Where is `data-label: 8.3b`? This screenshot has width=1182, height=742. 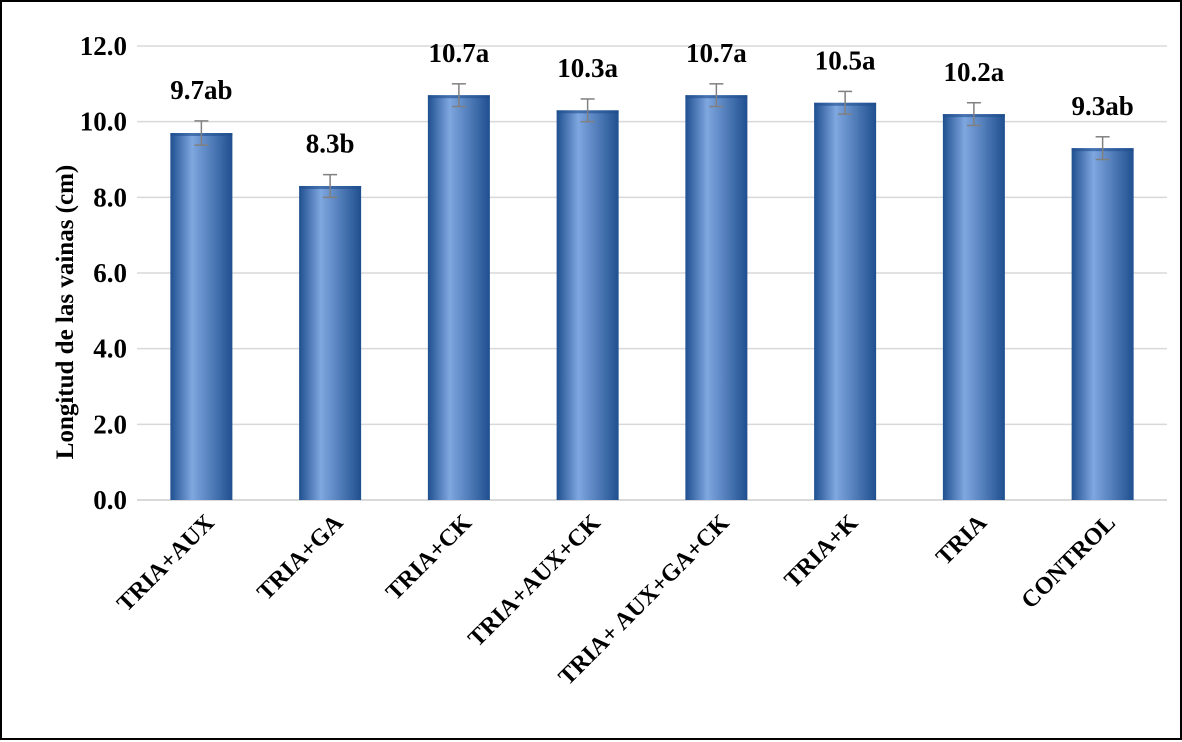
data-label: 8.3b is located at coordinates (330, 144).